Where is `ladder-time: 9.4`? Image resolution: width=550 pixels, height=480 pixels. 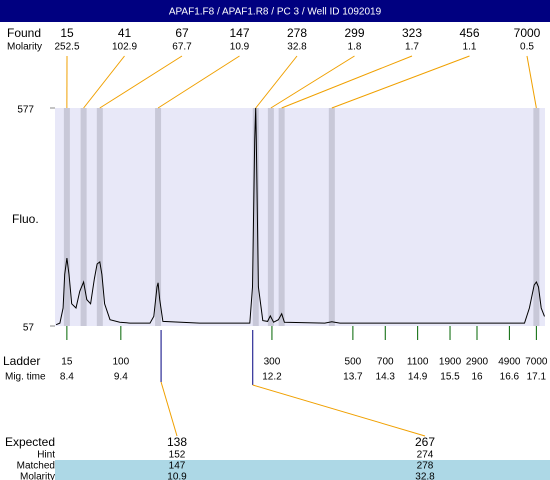 ladder-time: 9.4 is located at coordinates (121, 377).